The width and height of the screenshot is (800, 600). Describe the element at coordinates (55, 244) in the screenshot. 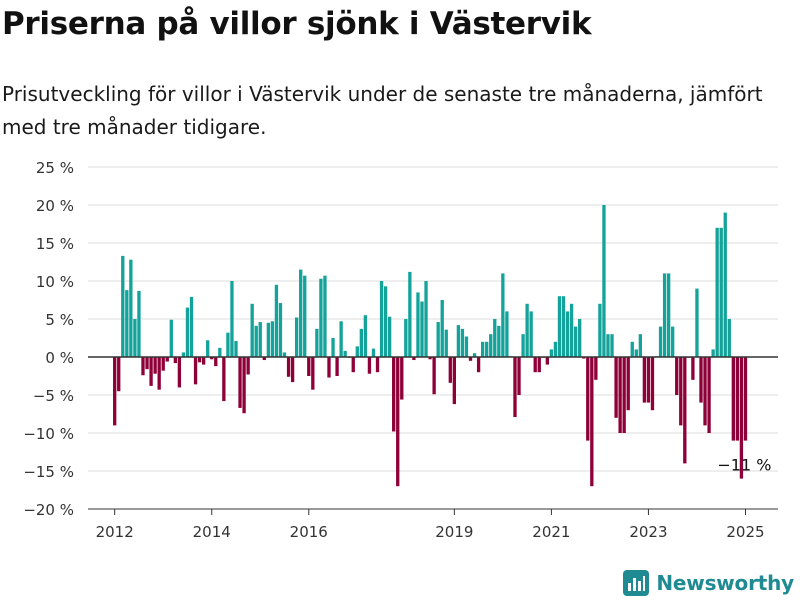

I see `y-tick-label: 15 %` at that location.